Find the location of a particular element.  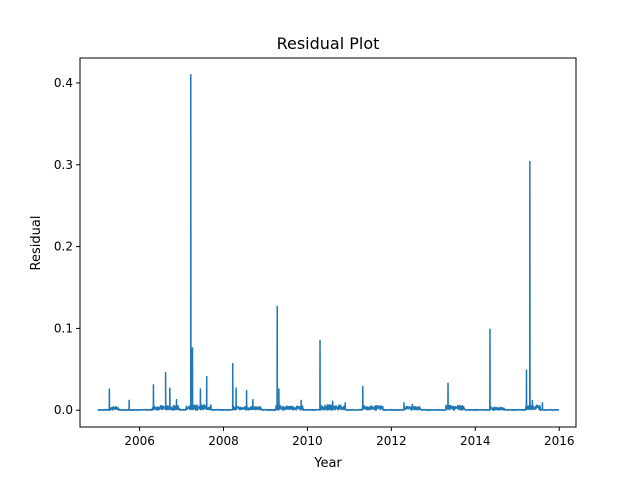

x-tick-label: 2006 is located at coordinates (139, 441).